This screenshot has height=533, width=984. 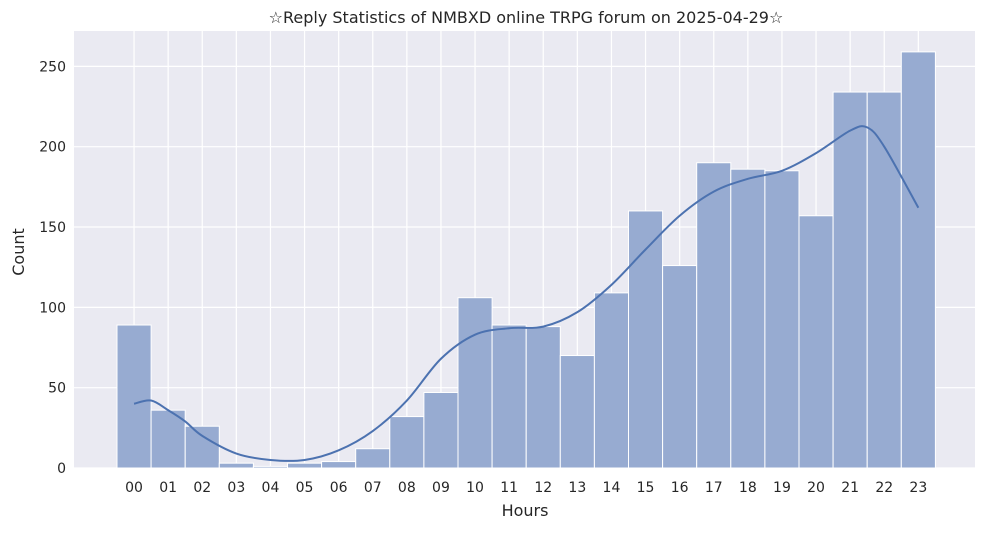 I want to click on x-tick-label: 12, so click(x=543, y=488).